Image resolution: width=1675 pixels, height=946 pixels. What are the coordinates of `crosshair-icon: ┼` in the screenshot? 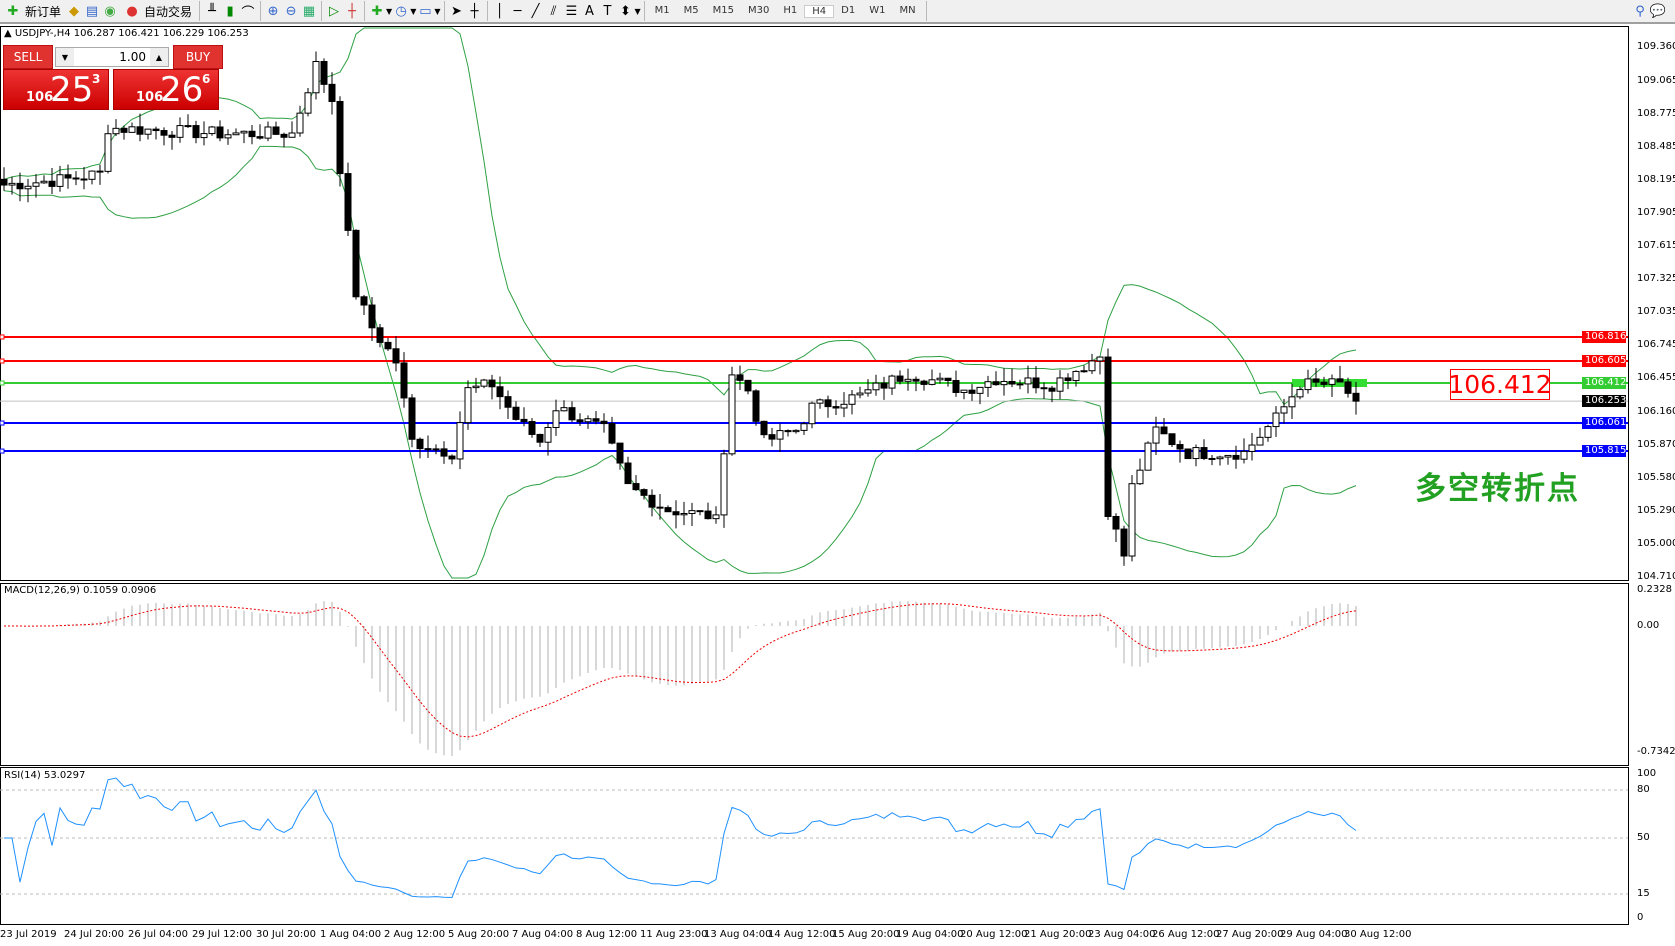 It's located at (474, 11).